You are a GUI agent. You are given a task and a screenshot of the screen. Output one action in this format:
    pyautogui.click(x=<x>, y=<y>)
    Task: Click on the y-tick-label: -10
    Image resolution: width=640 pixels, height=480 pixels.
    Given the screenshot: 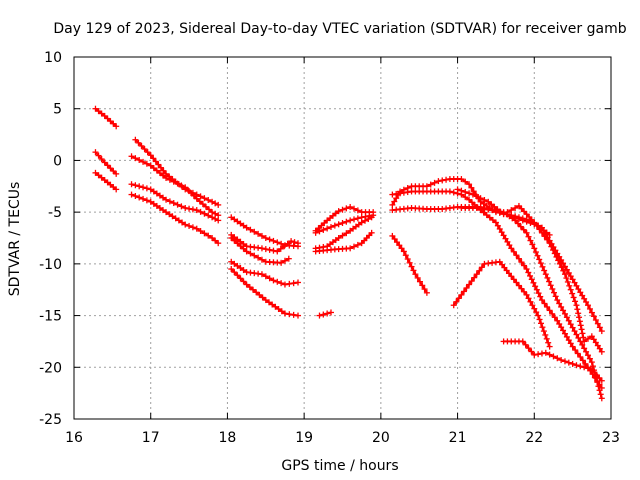 What is the action you would take?
    pyautogui.click(x=50, y=265)
    